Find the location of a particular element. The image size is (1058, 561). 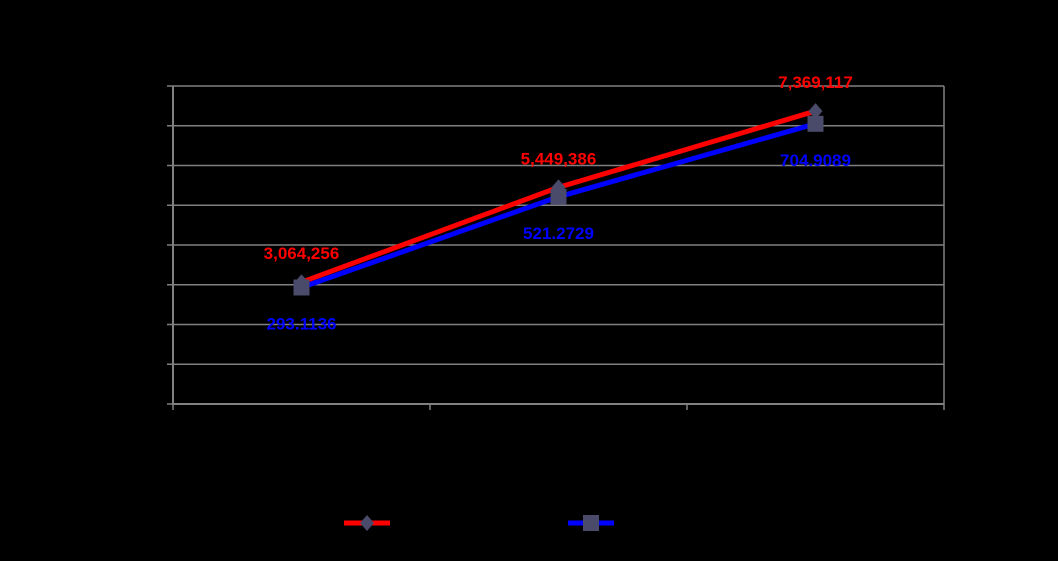

data-label: 5,449,386 is located at coordinates (559, 158).